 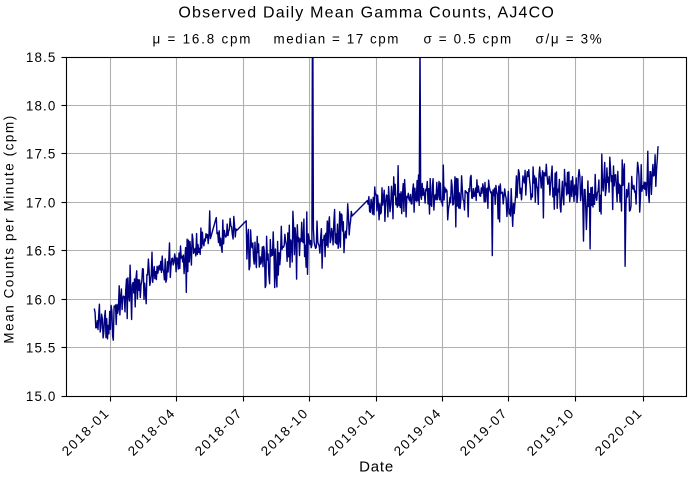 I want to click on svg-text: 18.0, so click(x=41, y=105).